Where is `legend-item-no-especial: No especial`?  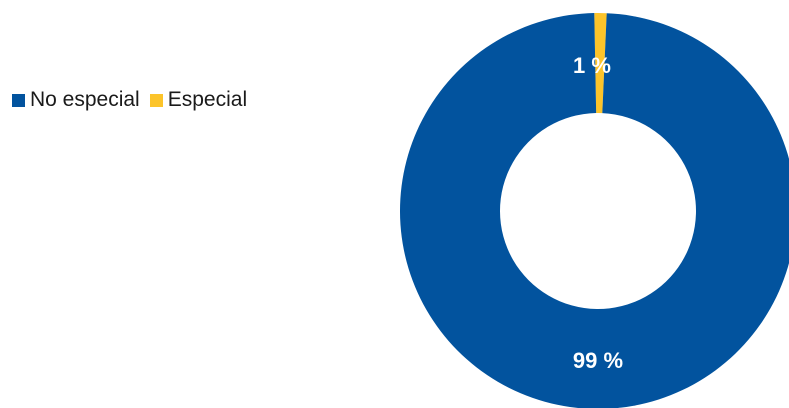
legend-item-no-especial: No especial is located at coordinates (76, 100).